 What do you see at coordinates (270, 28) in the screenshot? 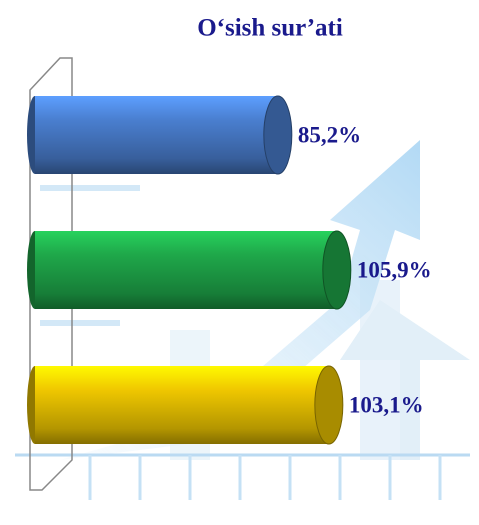
I see `chart-title: O‘sish sur’ati` at bounding box center [270, 28].